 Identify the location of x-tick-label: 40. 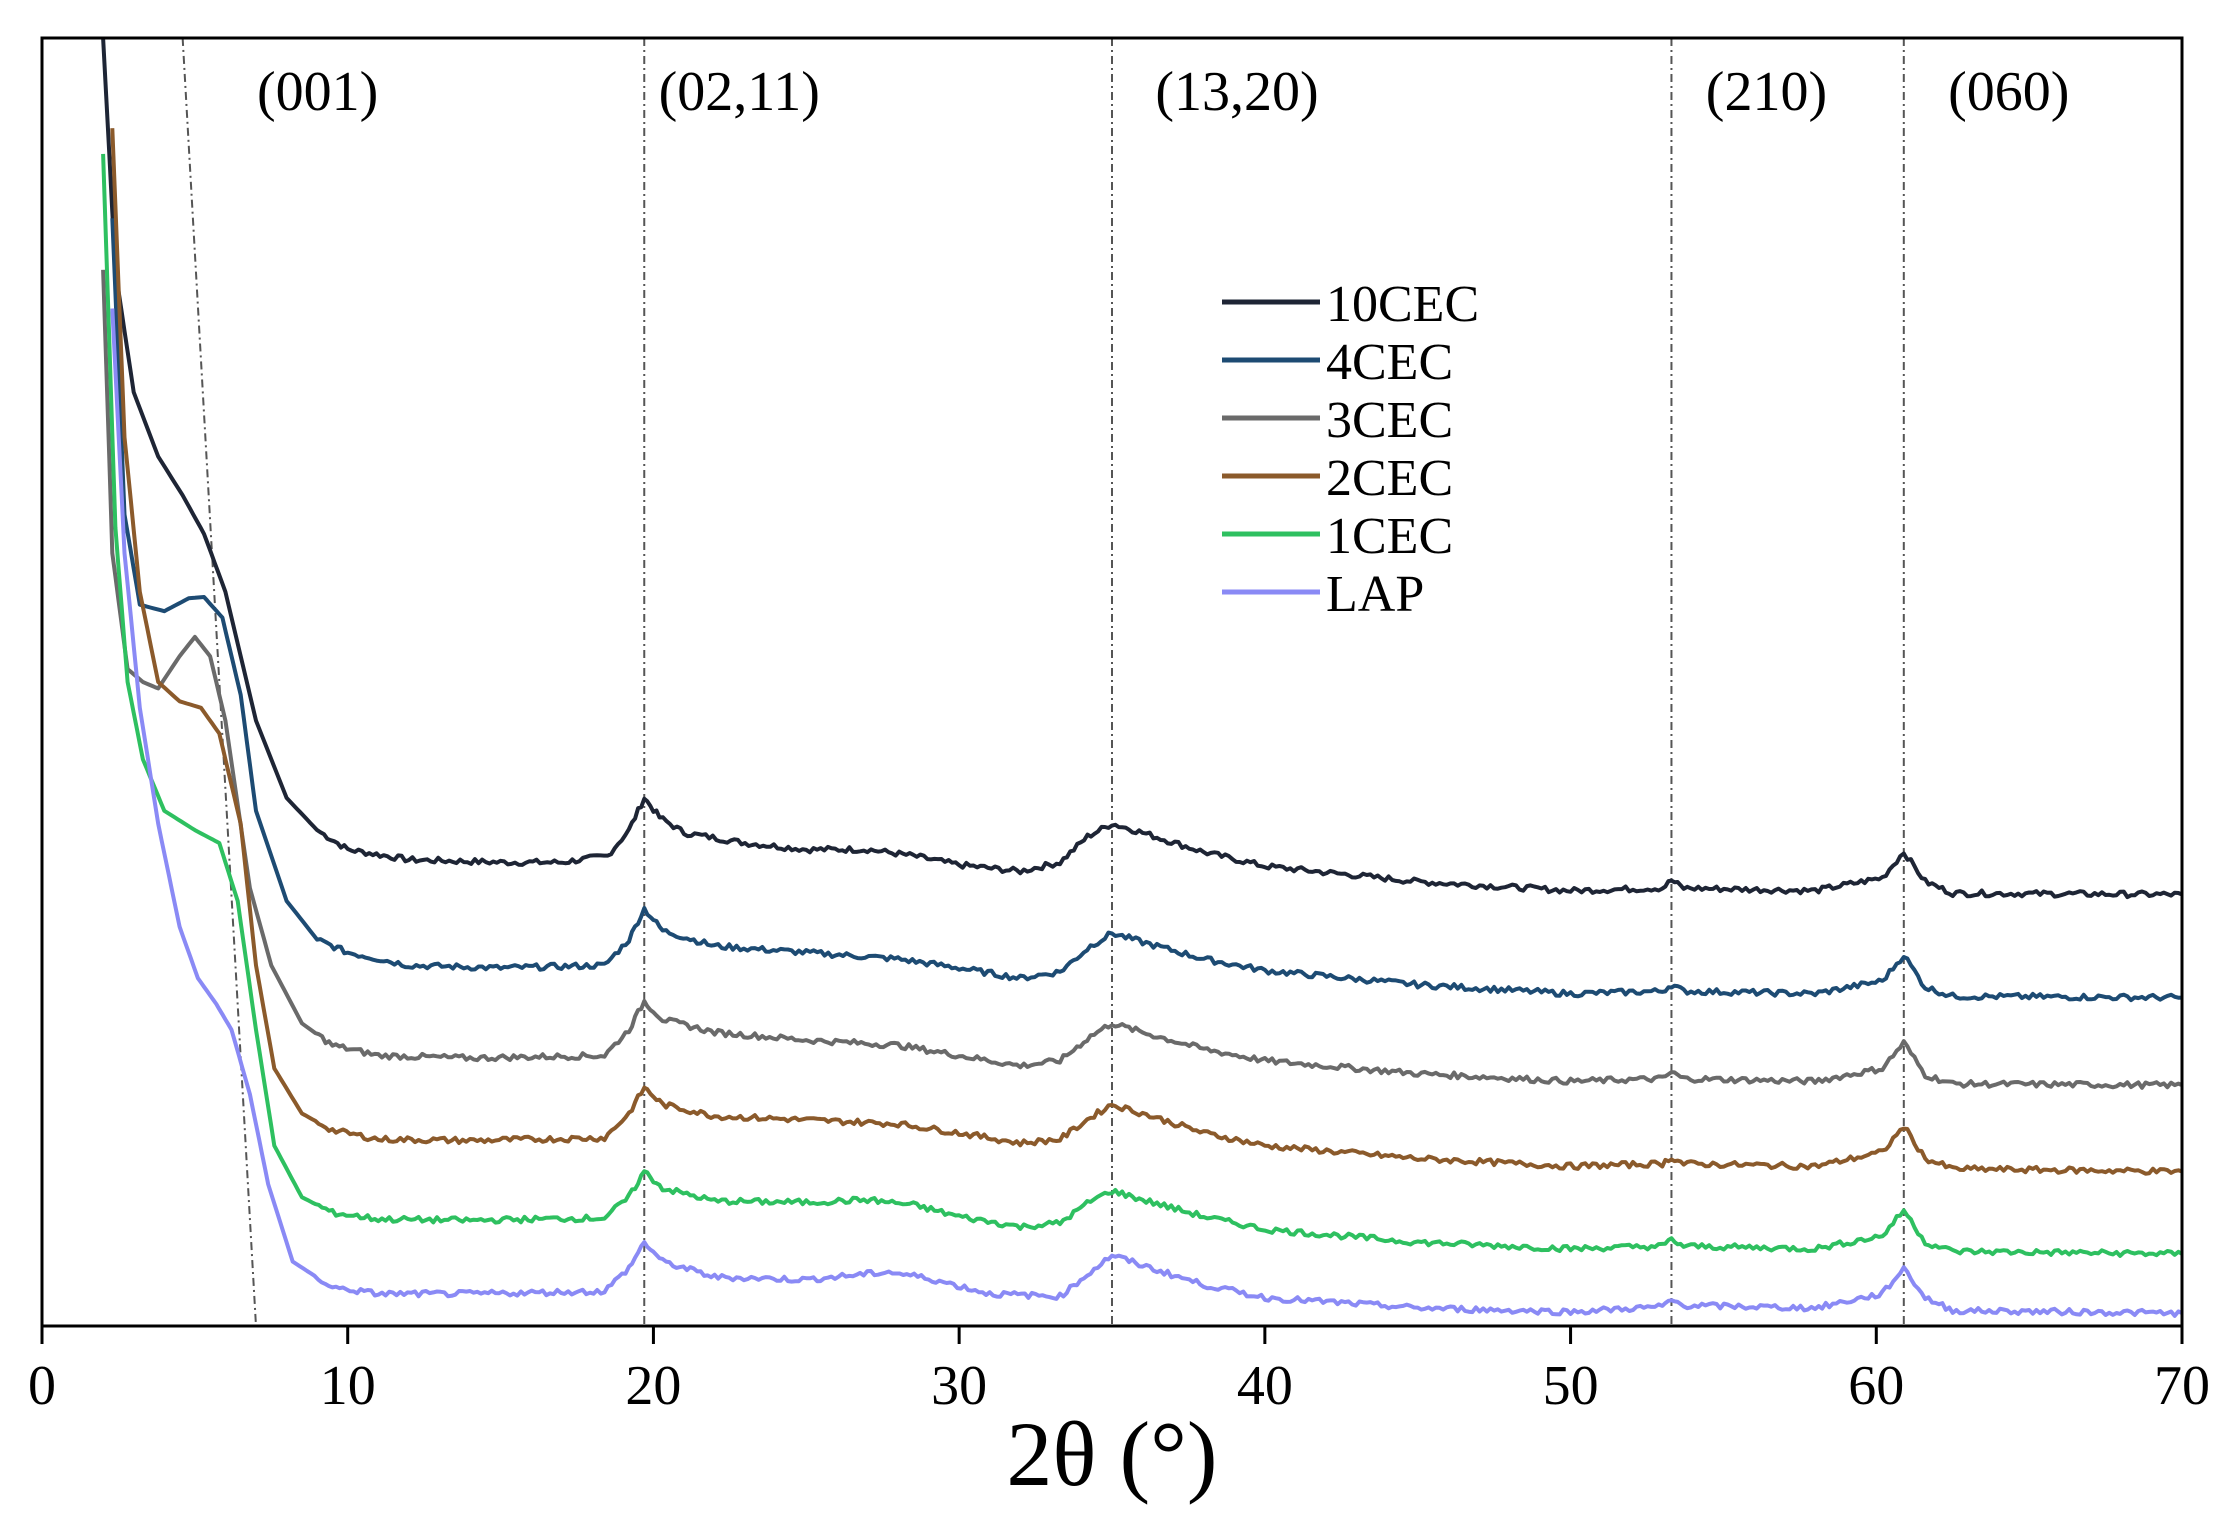
(1265, 1386).